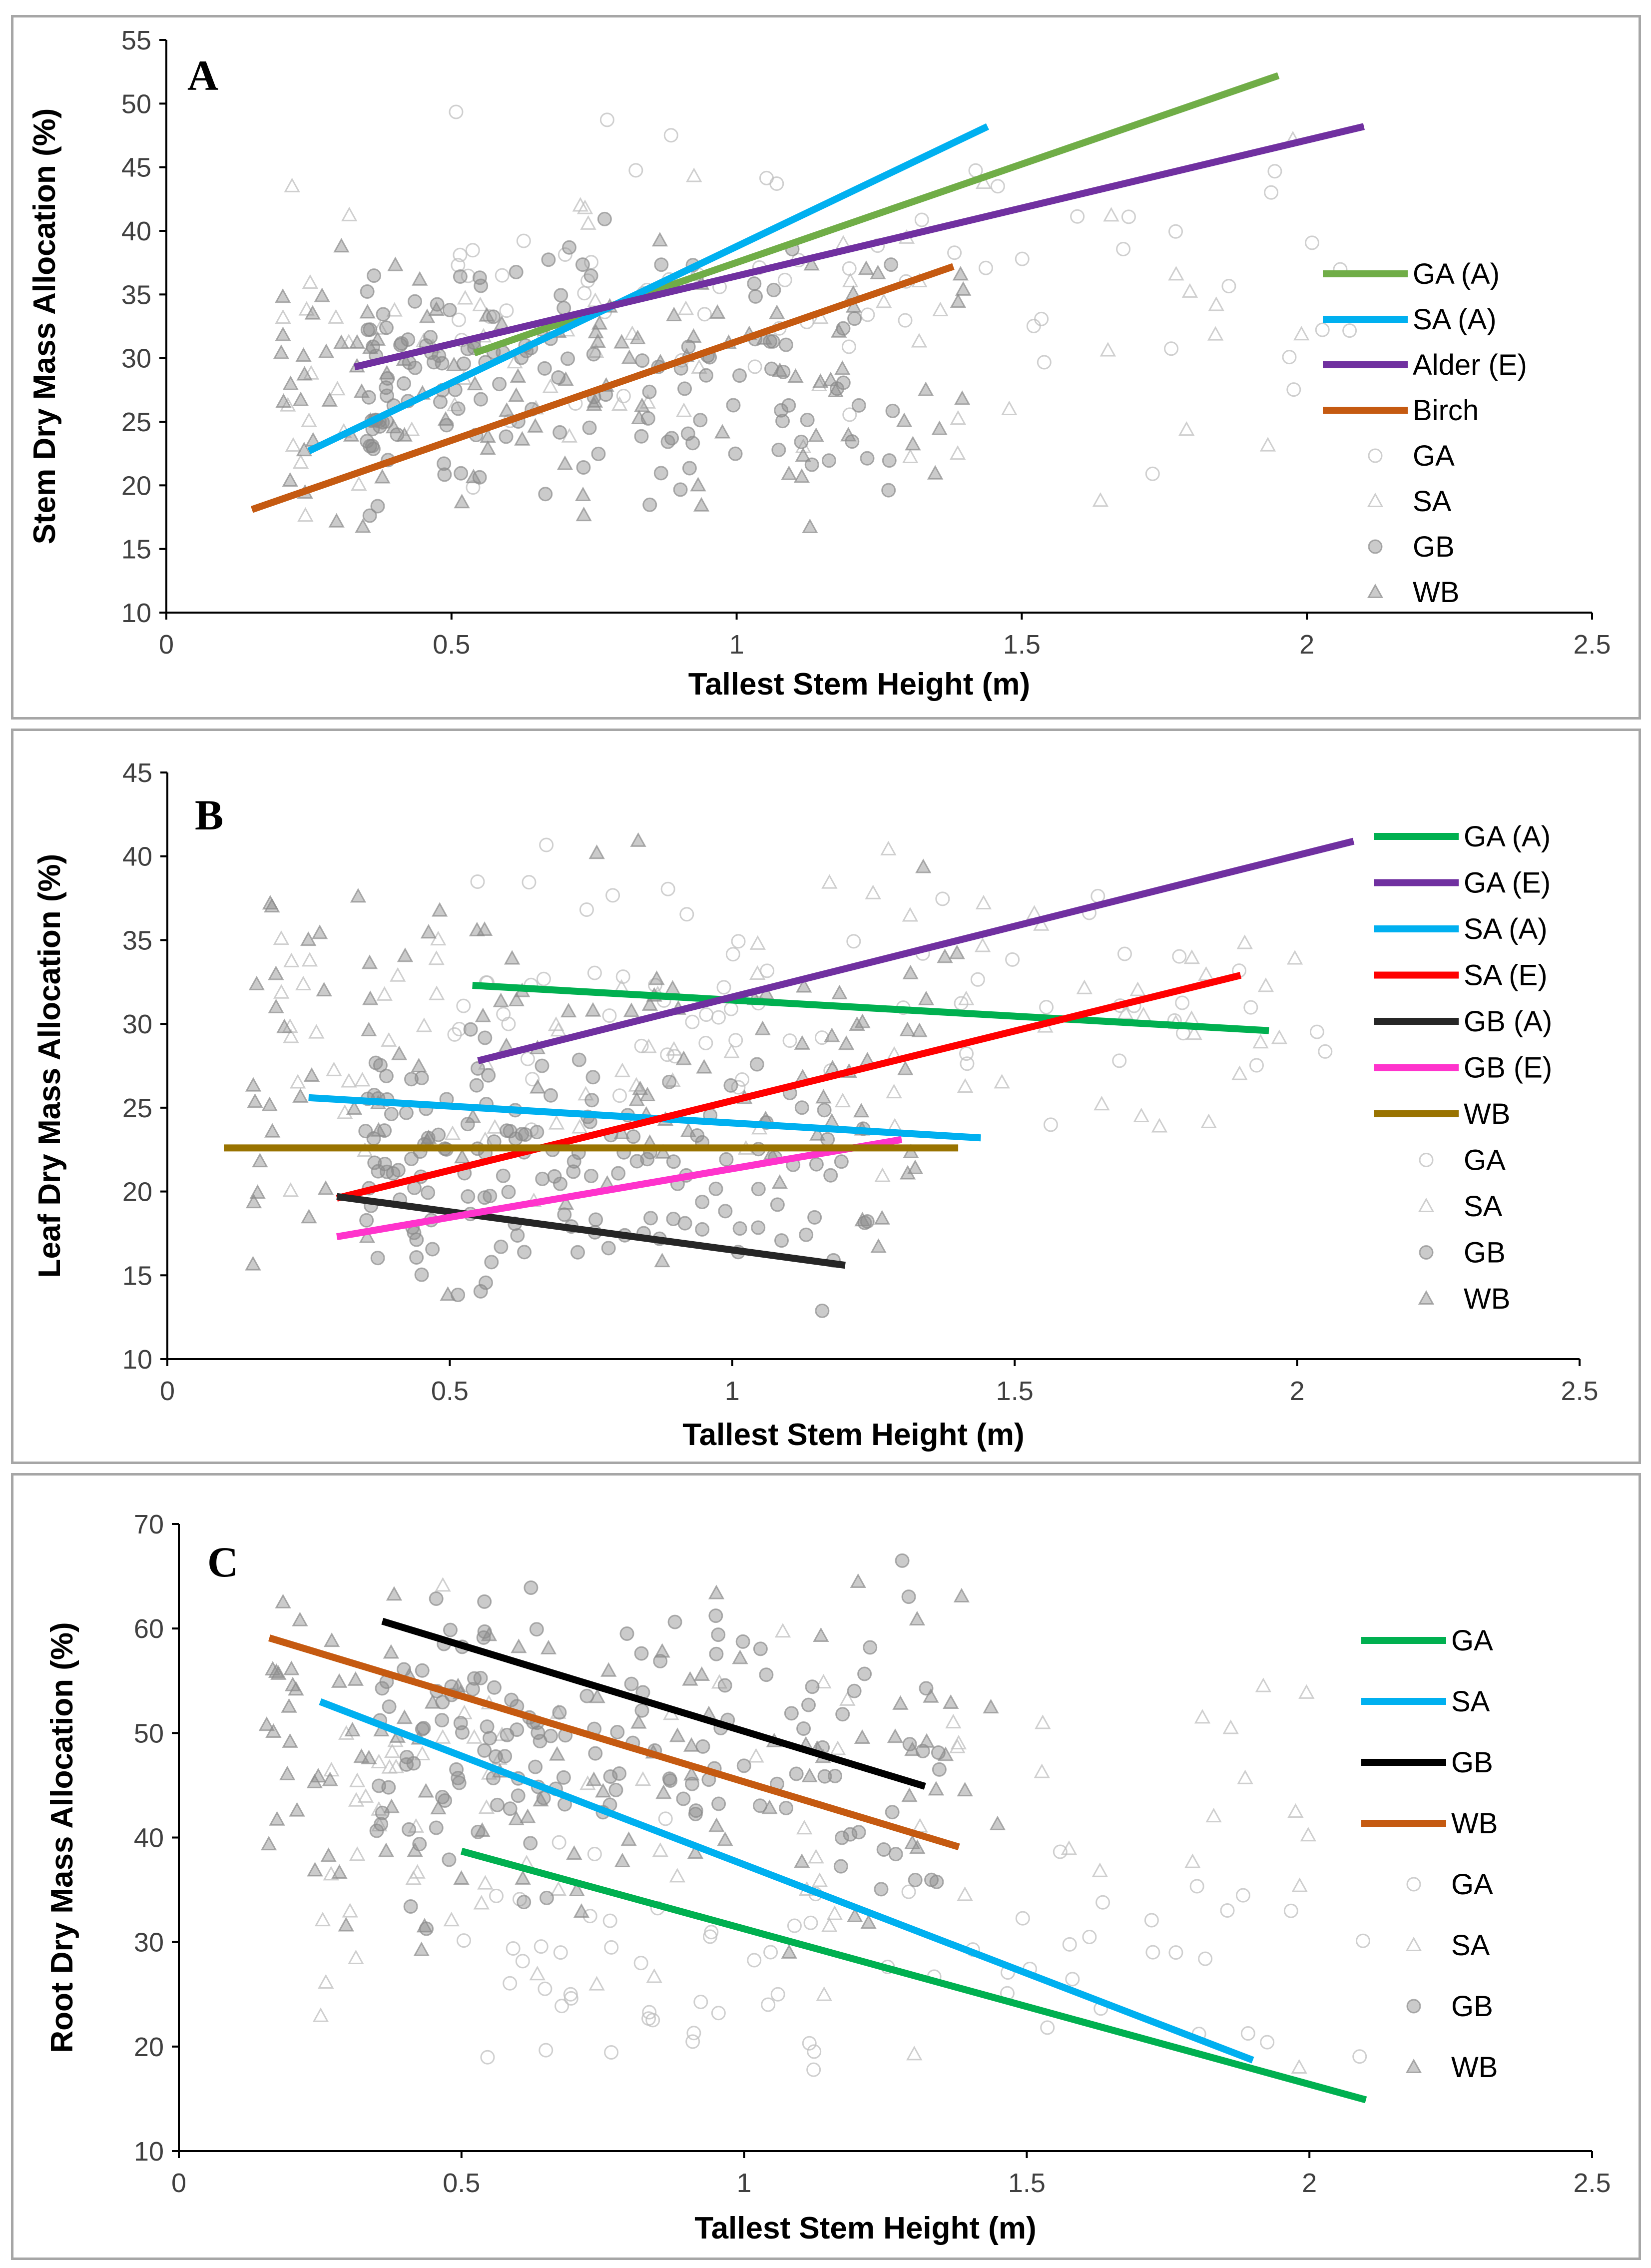  What do you see at coordinates (658, 1744) in the screenshot?
I see `scatter-series-gb` at bounding box center [658, 1744].